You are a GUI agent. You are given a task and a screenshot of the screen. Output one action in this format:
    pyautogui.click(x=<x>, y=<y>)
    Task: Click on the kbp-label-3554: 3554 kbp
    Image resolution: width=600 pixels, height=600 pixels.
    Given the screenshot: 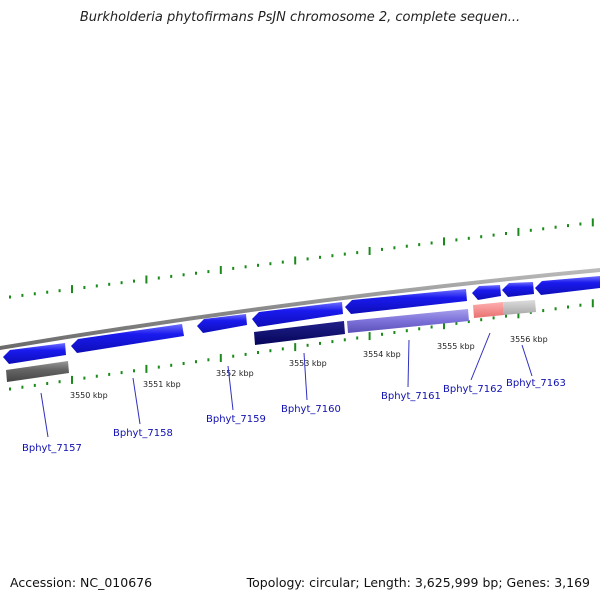 What is the action you would take?
    pyautogui.click(x=382, y=354)
    